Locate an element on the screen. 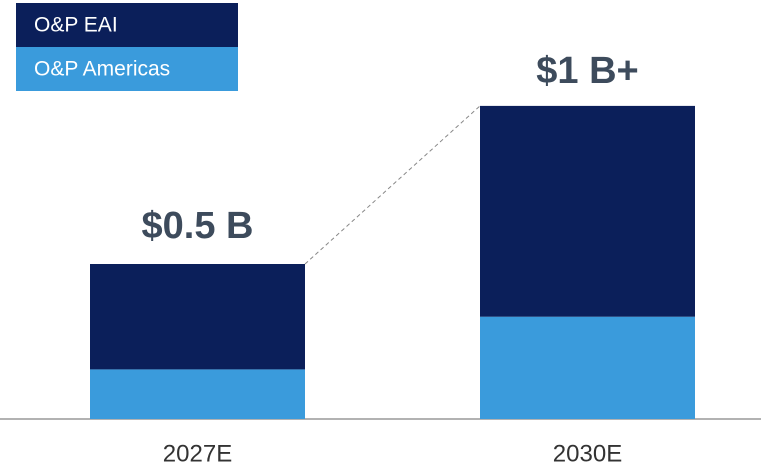 This screenshot has width=761, height=469. connector is located at coordinates (392, 185).